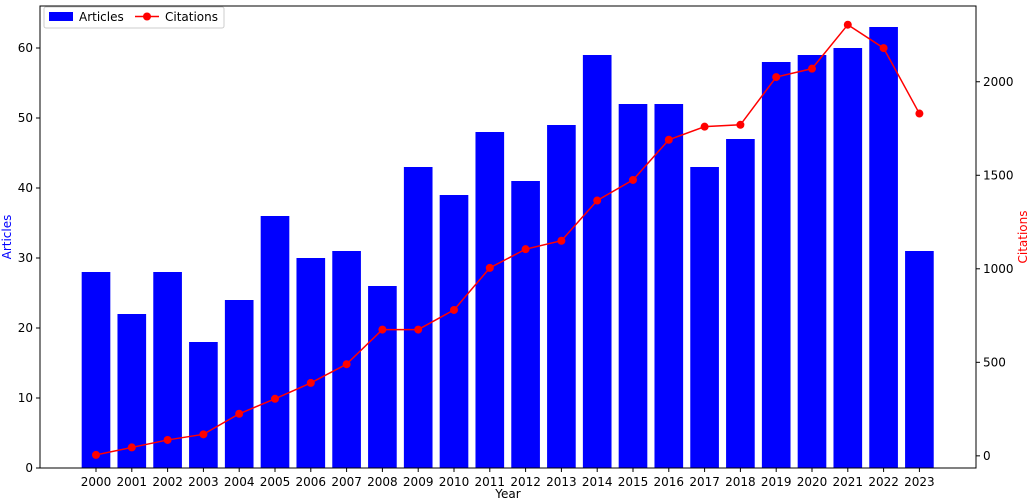  I want to click on left-y-tick-label: 20, so click(25, 328).